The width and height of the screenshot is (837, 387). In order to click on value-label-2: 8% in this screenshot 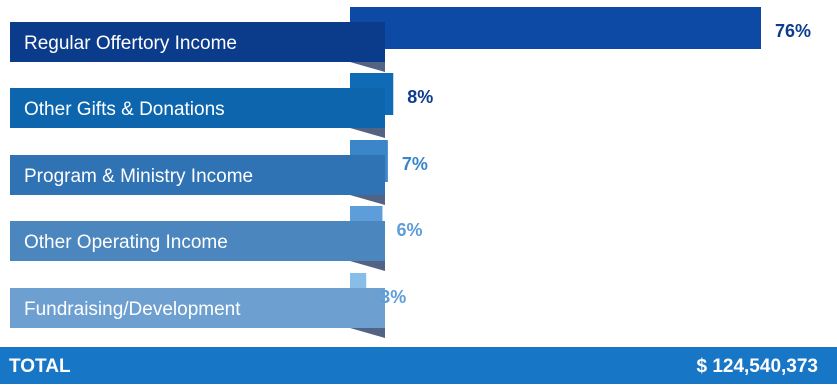, I will do `click(420, 97)`.